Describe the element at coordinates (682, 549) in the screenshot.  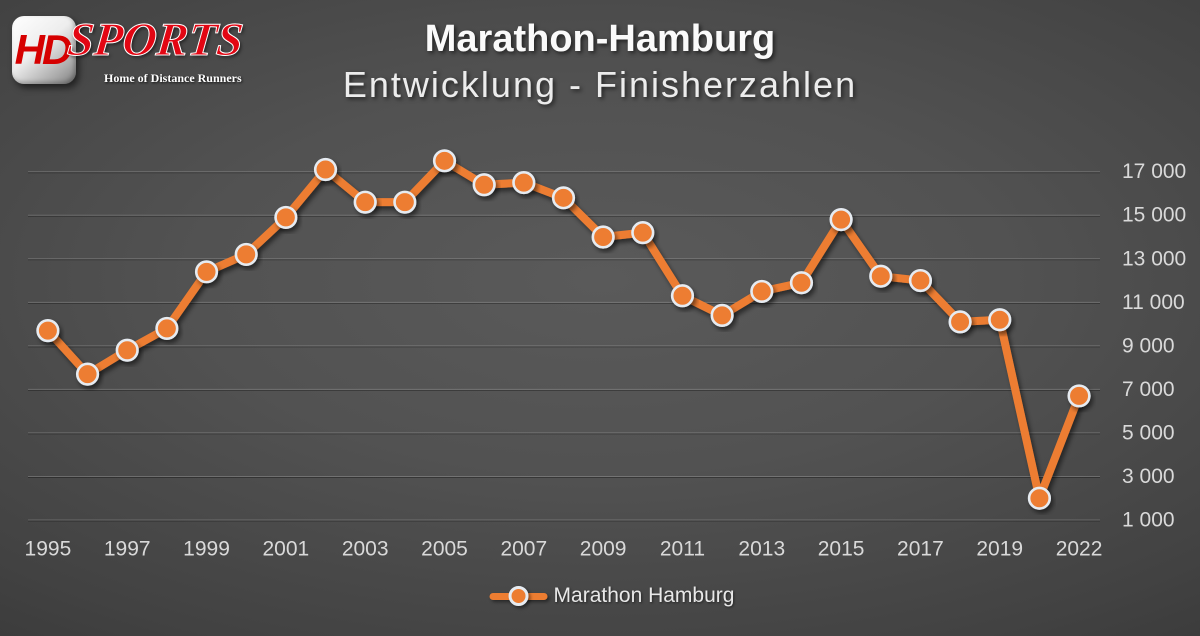
I see `x-tick-label: 2011` at that location.